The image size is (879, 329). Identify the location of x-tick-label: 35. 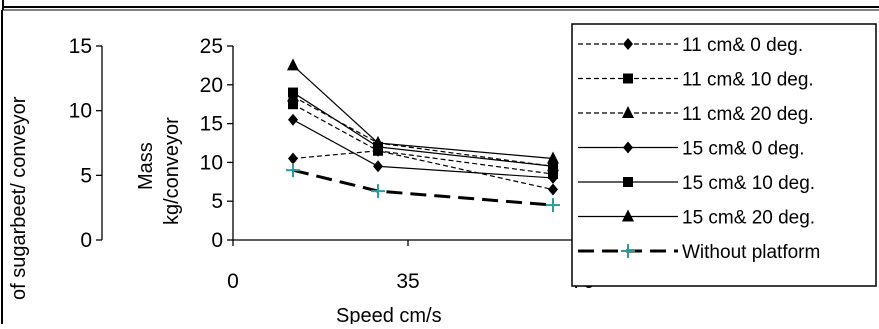
(407, 281).